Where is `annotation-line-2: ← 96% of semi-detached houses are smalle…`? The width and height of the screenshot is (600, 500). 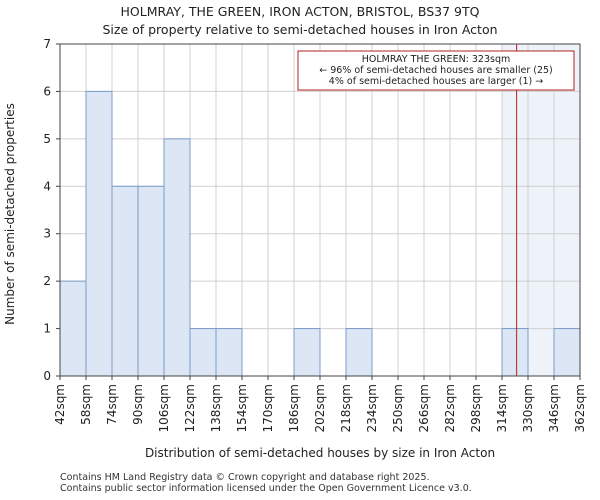
annotation-line-2: ← 96% of semi-detached houses are smalle… is located at coordinates (436, 70).